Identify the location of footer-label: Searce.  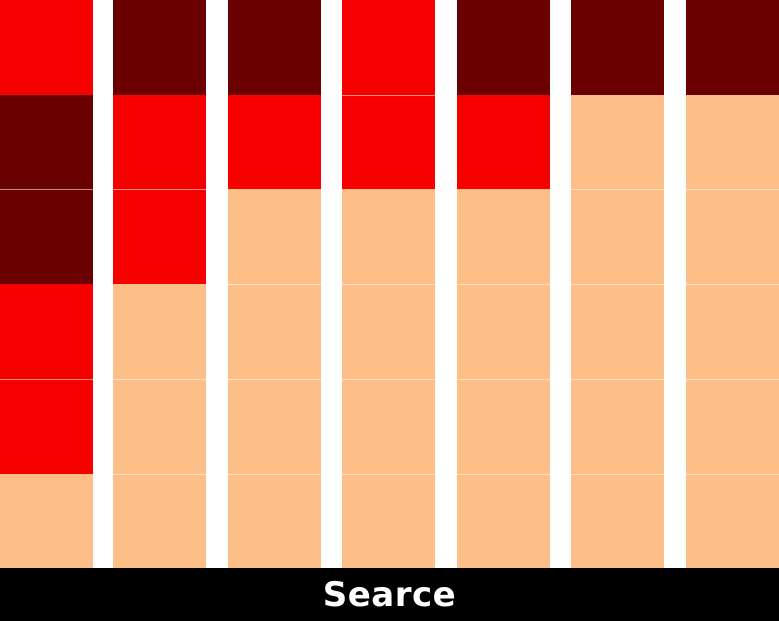
(389, 594).